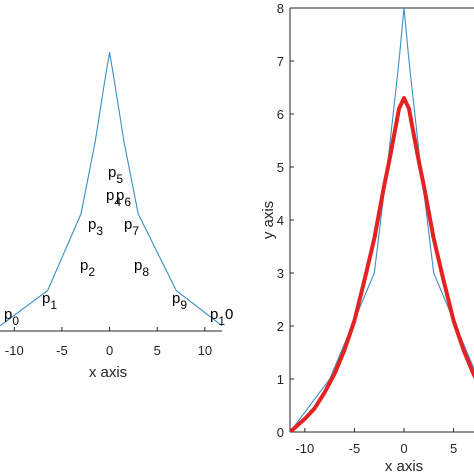  I want to click on left-x-axis-title: x axis, so click(108, 372).